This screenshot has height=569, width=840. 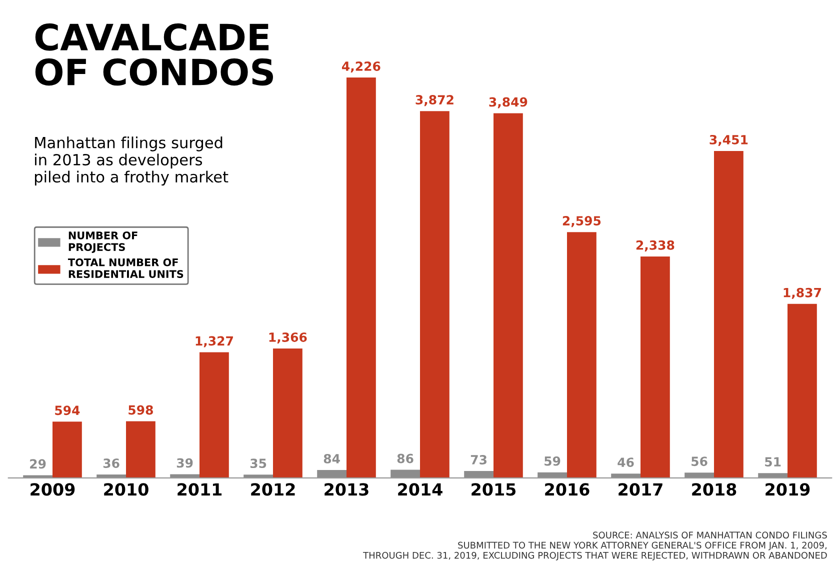 I want to click on data-label: 39, so click(x=184, y=463).